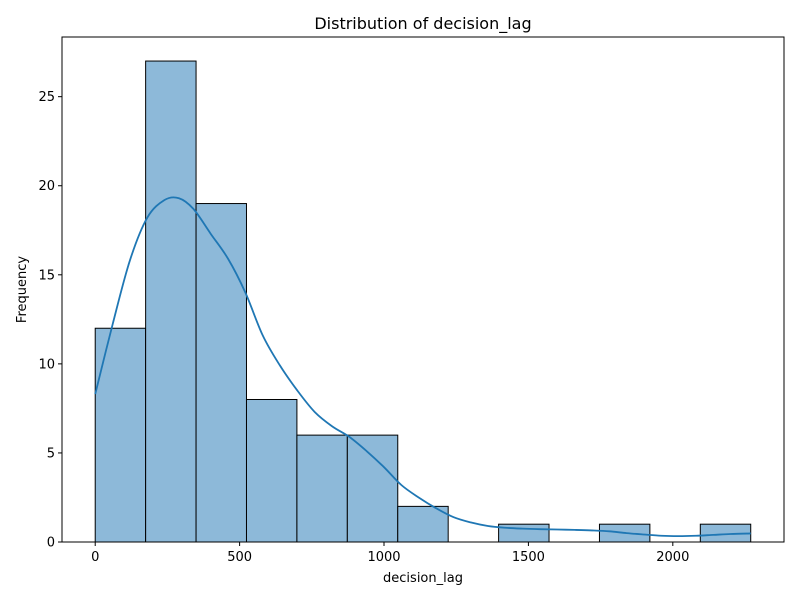 Image resolution: width=800 pixels, height=600 pixels. I want to click on y-tick-label: 20, so click(46, 186).